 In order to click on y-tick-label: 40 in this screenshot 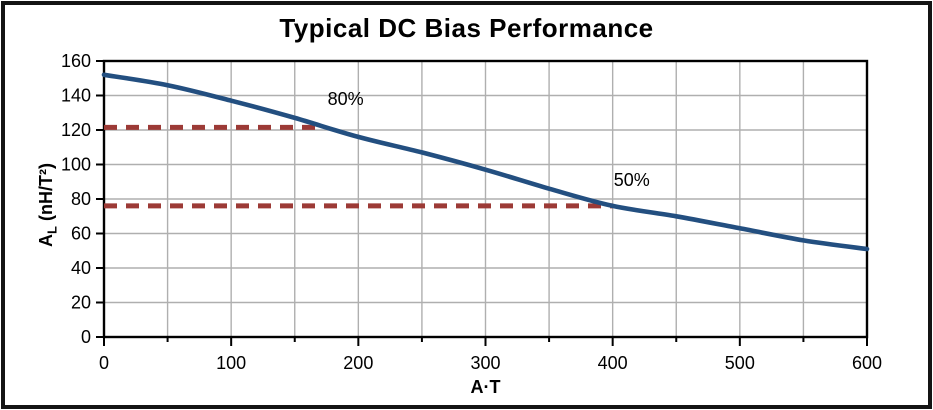, I will do `click(81, 268)`.